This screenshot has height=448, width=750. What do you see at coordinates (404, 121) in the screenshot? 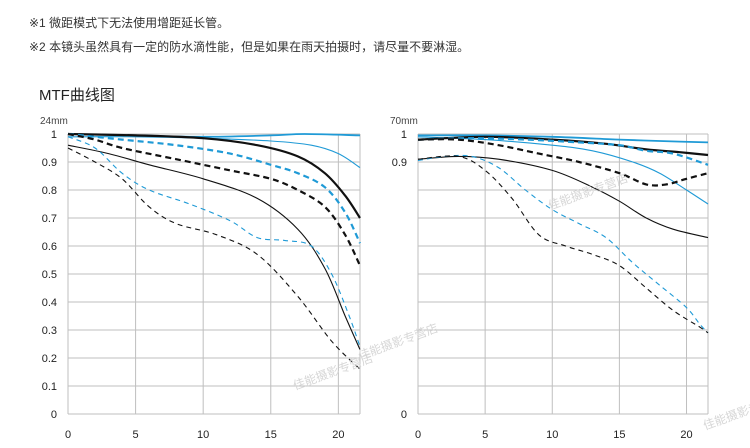
I see `chart-title: 70mm` at bounding box center [404, 121].